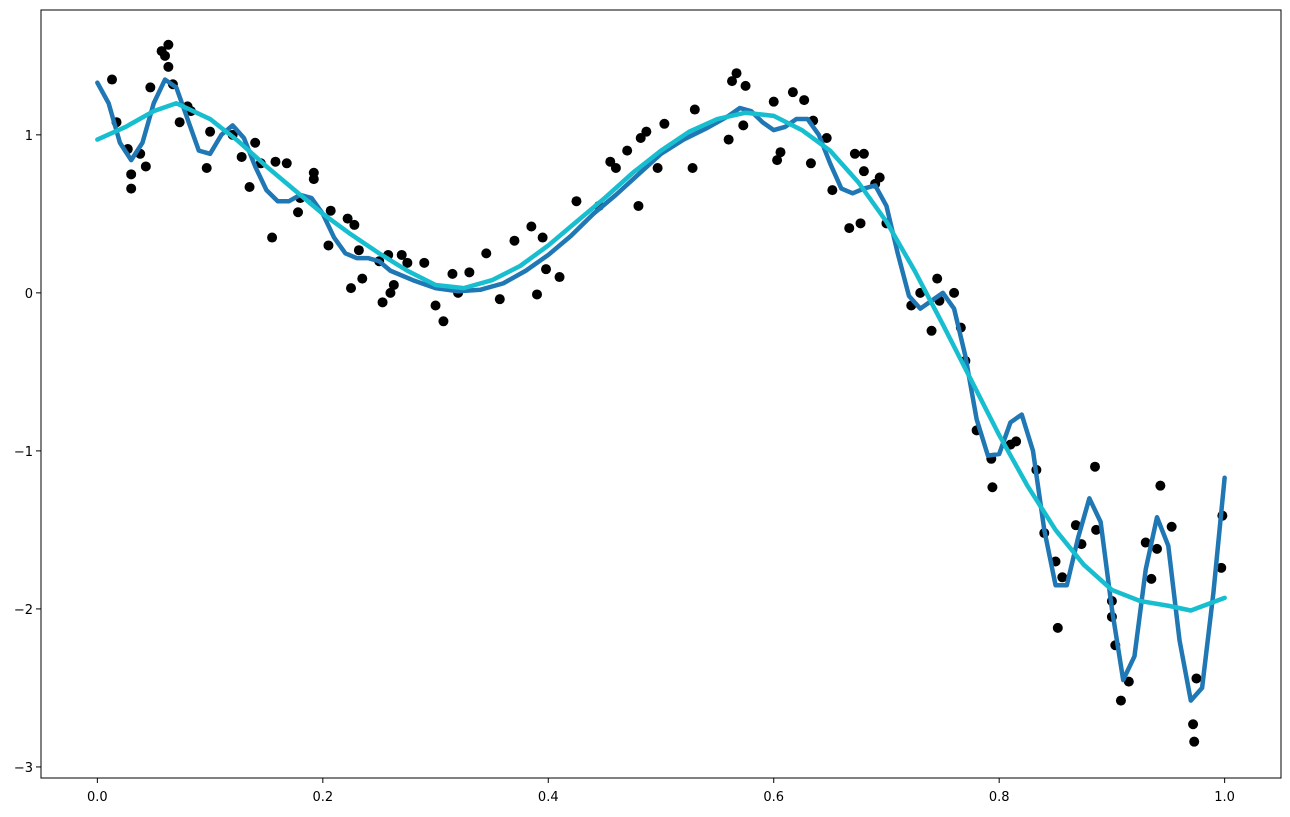  Describe the element at coordinates (23, 768) in the screenshot. I see `y-tick-label: −3` at that location.